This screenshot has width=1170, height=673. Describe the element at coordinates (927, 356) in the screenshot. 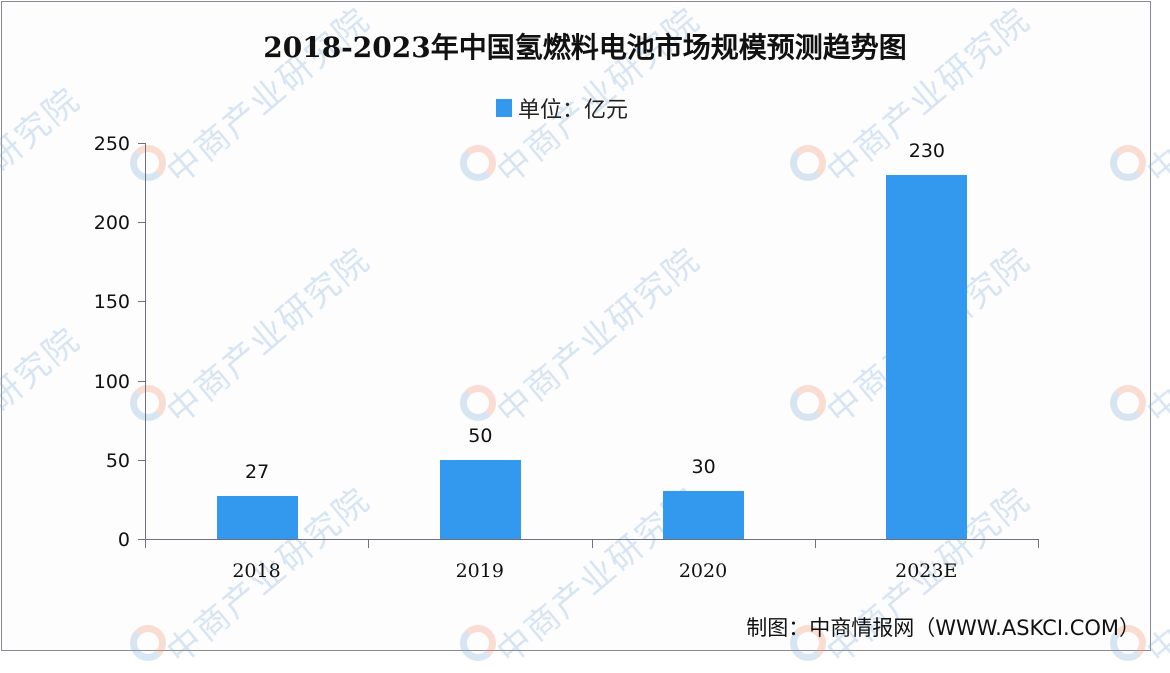

I see `bar-2023E` at that location.